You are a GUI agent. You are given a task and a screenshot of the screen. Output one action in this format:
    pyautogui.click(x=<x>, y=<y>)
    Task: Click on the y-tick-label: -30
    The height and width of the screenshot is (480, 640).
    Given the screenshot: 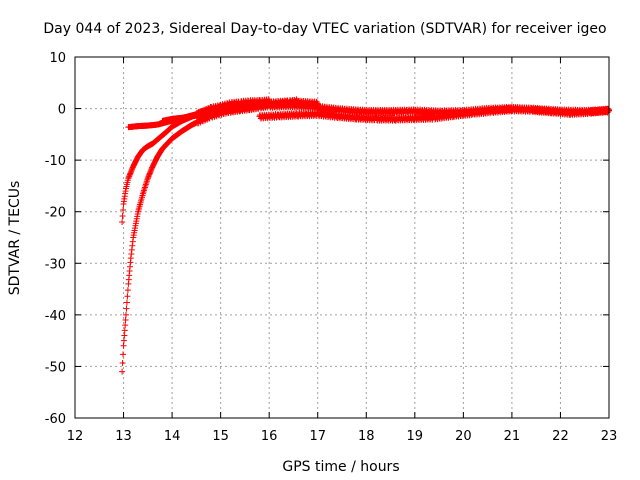 What is the action you would take?
    pyautogui.click(x=55, y=264)
    